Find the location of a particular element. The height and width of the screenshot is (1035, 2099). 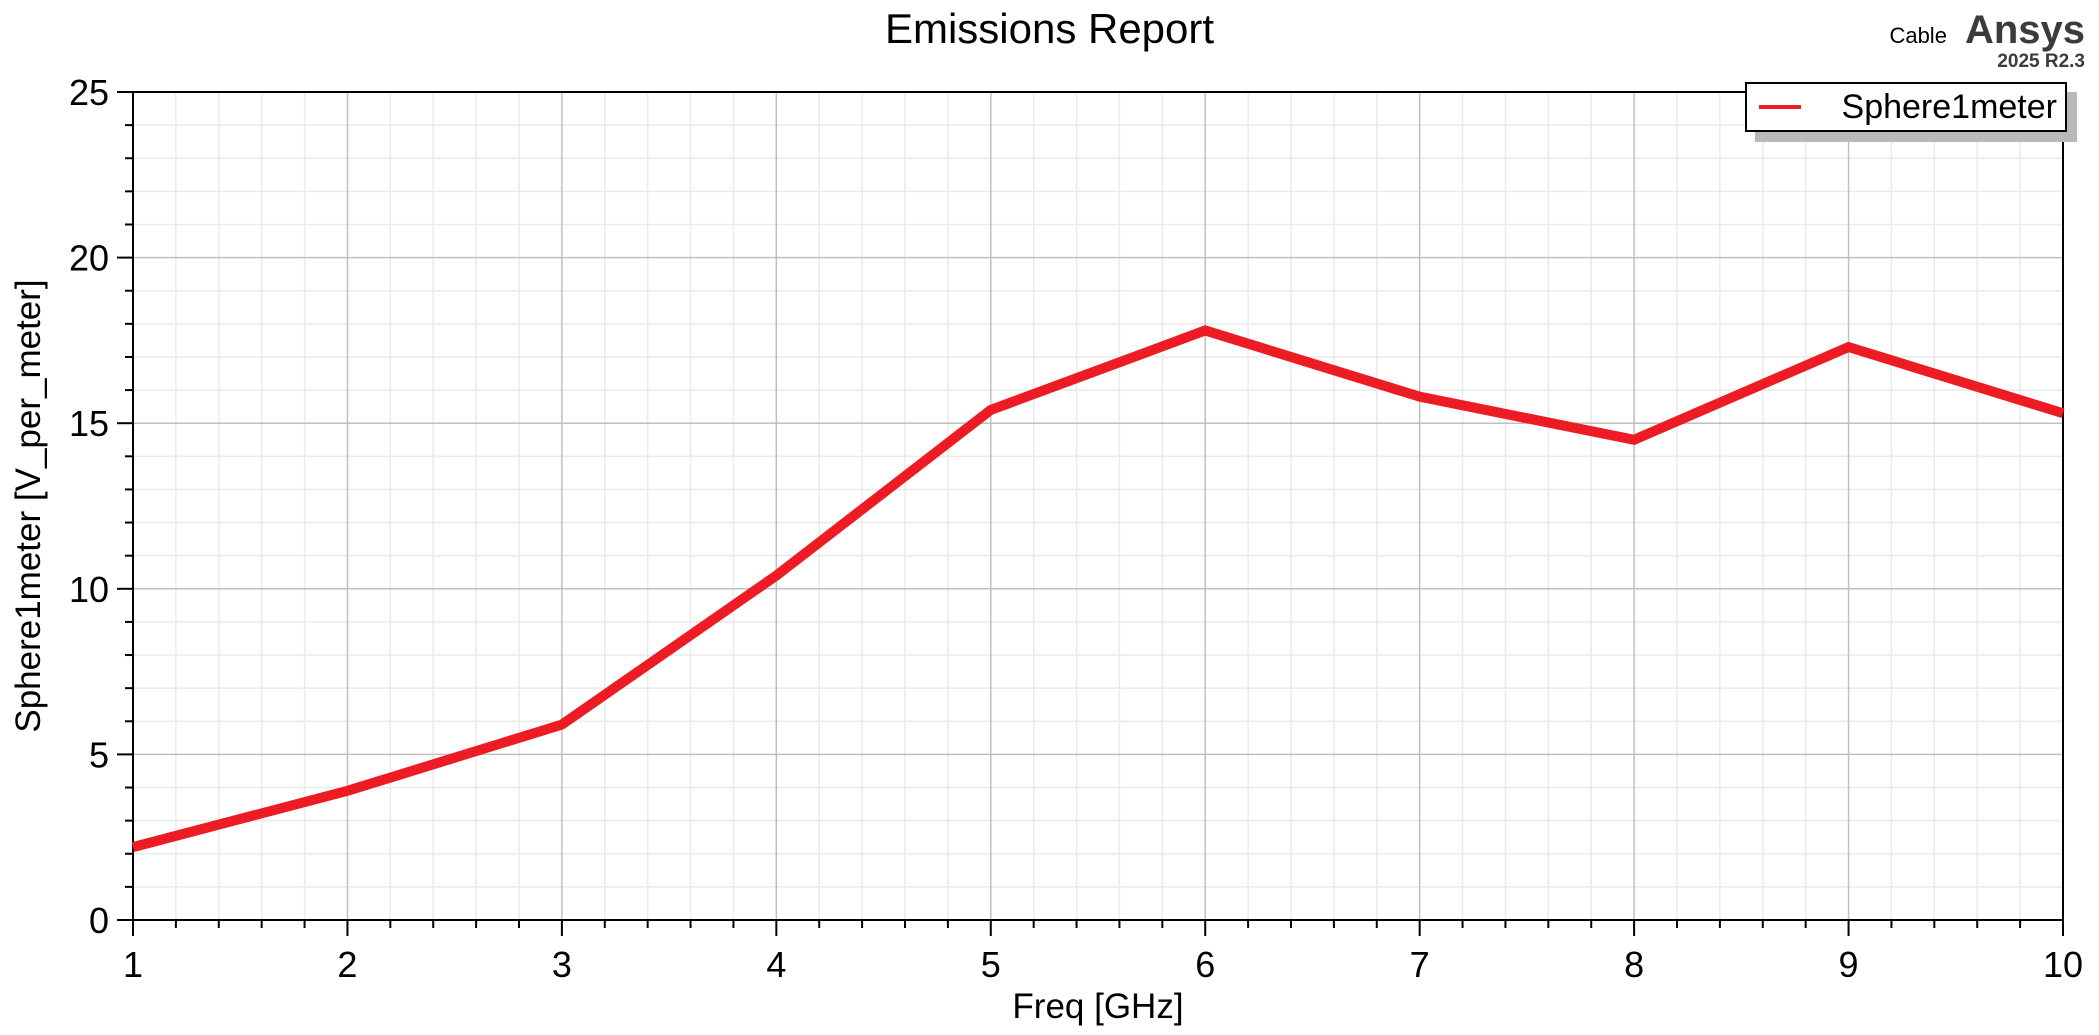

brand-block: Cable Ansys 2025 R2.3 is located at coordinates (1987, 40).